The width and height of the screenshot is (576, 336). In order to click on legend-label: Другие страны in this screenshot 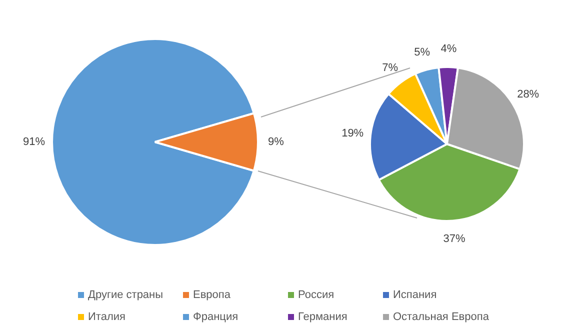, I will do `click(126, 295)`.